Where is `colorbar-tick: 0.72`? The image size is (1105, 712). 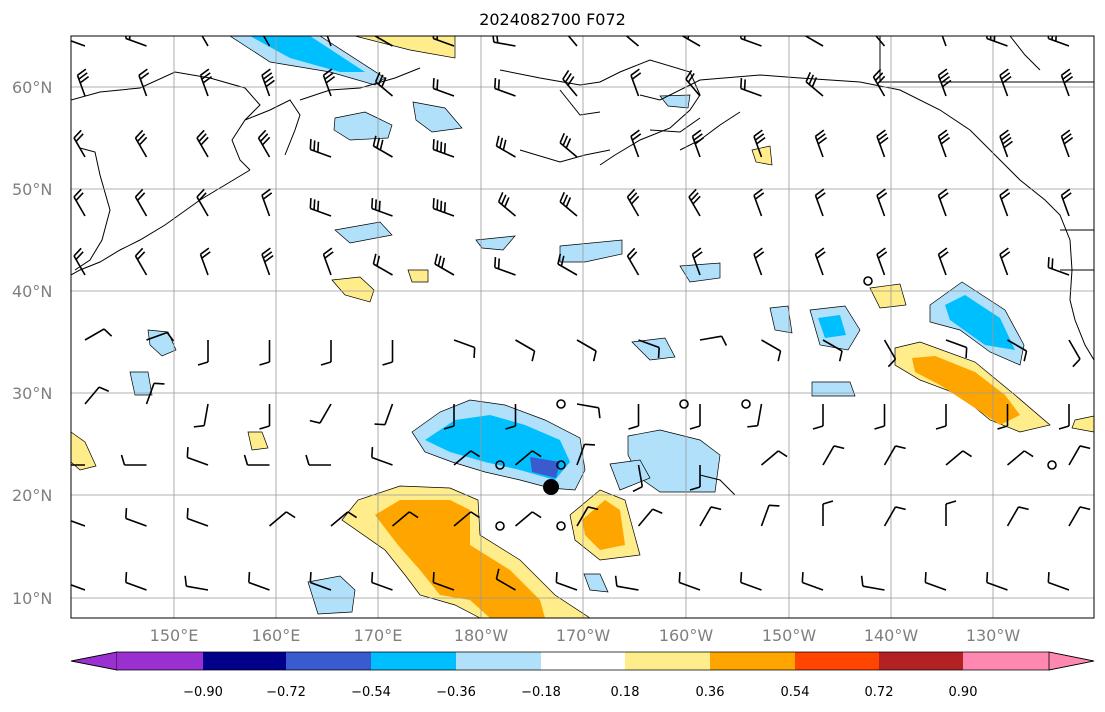
colorbar-tick: 0.72 is located at coordinates (879, 692).